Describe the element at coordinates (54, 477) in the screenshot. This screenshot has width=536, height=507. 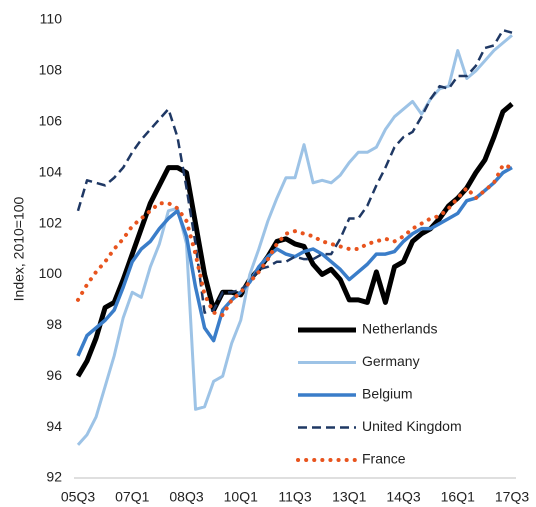
I see `y-tick-label: 92` at that location.